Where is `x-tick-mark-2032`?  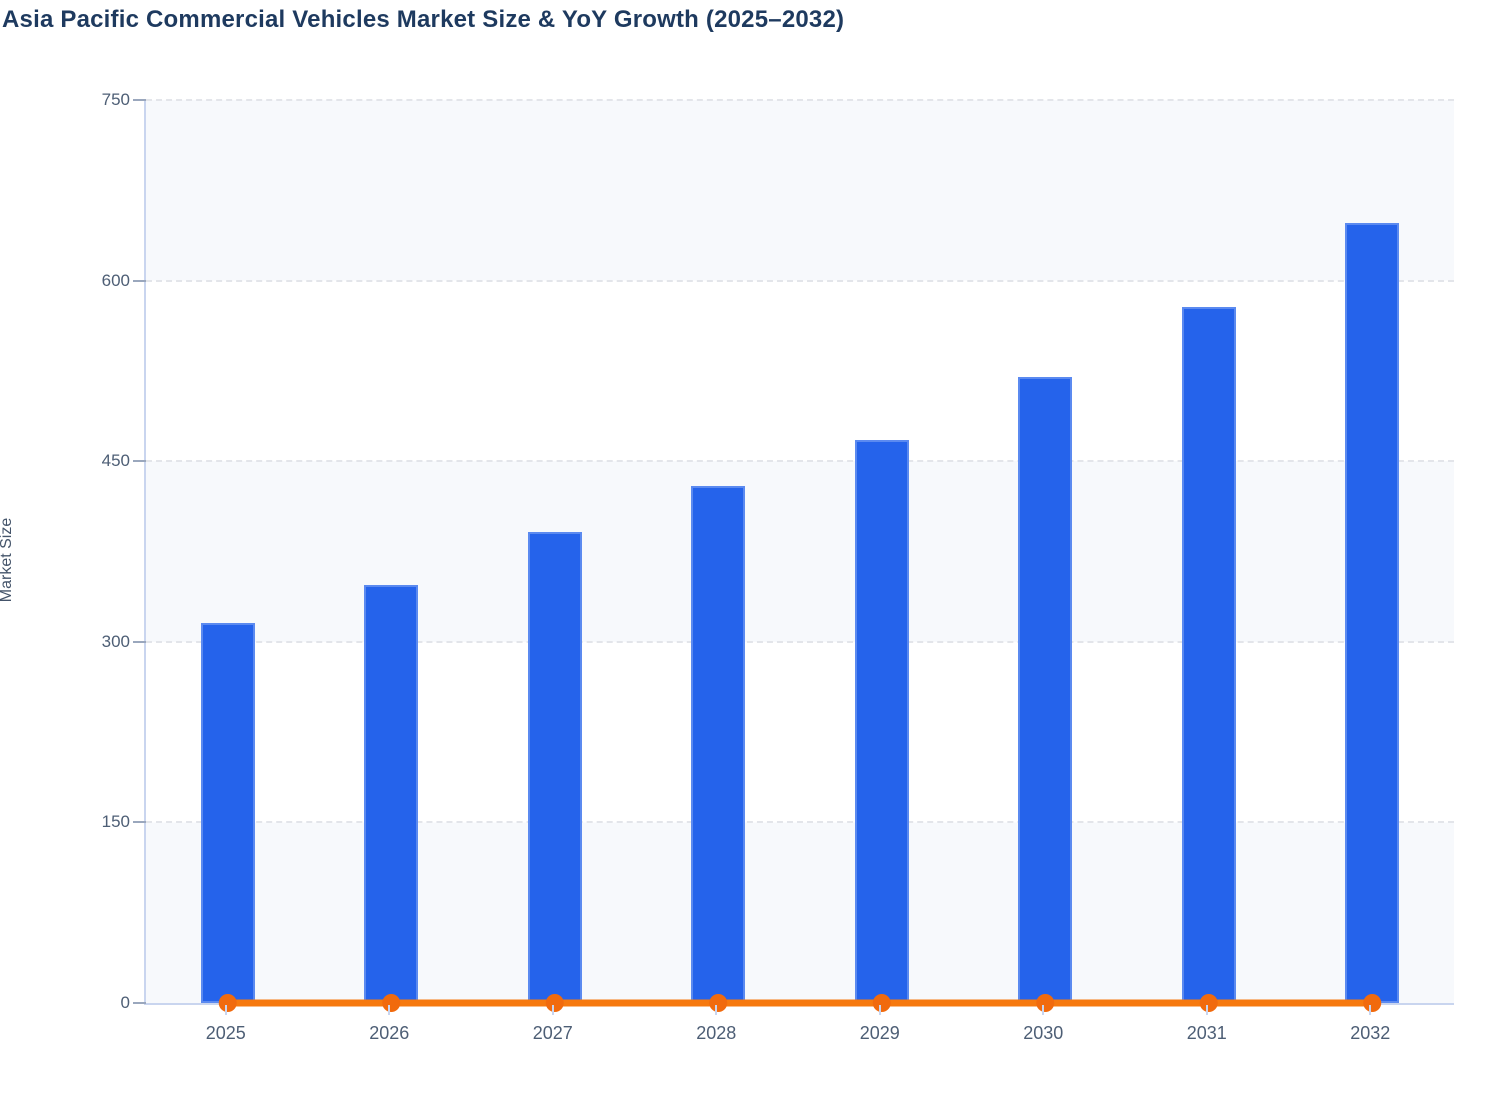 x-tick-mark-2032 is located at coordinates (1370, 1010).